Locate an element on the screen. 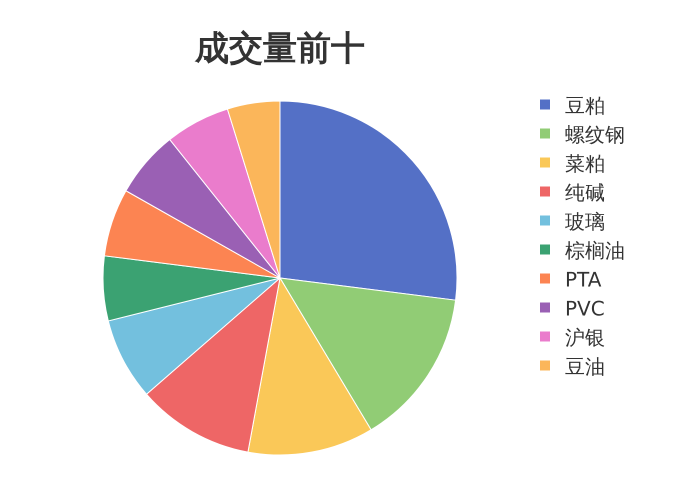 The width and height of the screenshot is (700, 500). legend-label: 螺纹钢 is located at coordinates (595, 134).